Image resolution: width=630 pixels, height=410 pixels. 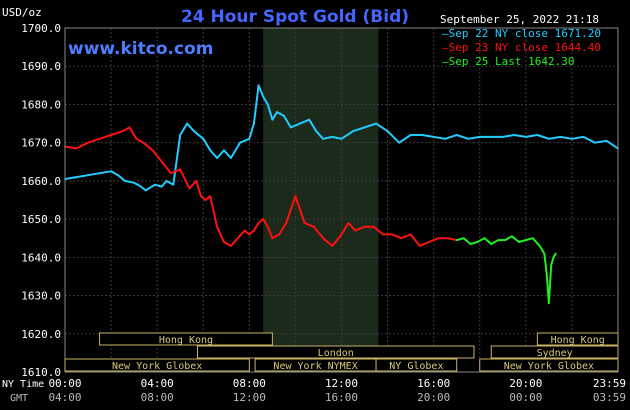 What do you see at coordinates (578, 340) in the screenshot?
I see `session-label: Hong Kong` at bounding box center [578, 340].